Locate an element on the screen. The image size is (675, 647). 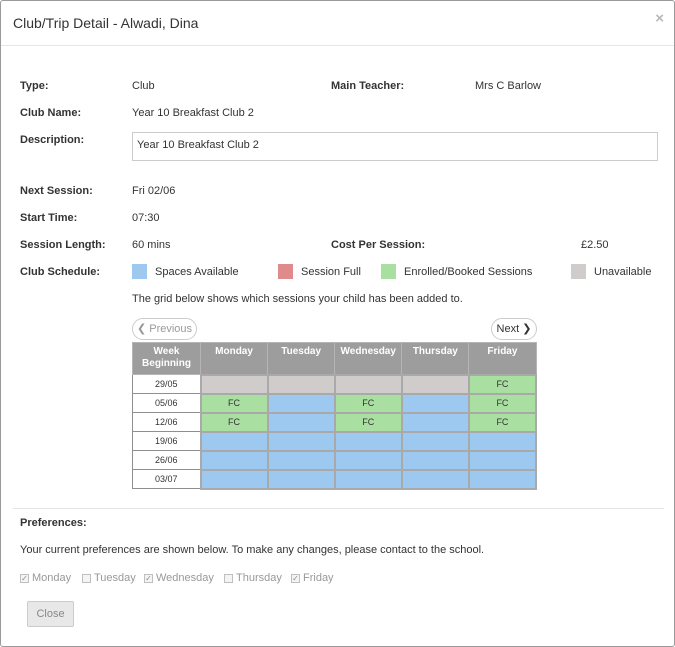
club-name-value: Year 10 Breakfast Club 2 is located at coordinates (193, 113).